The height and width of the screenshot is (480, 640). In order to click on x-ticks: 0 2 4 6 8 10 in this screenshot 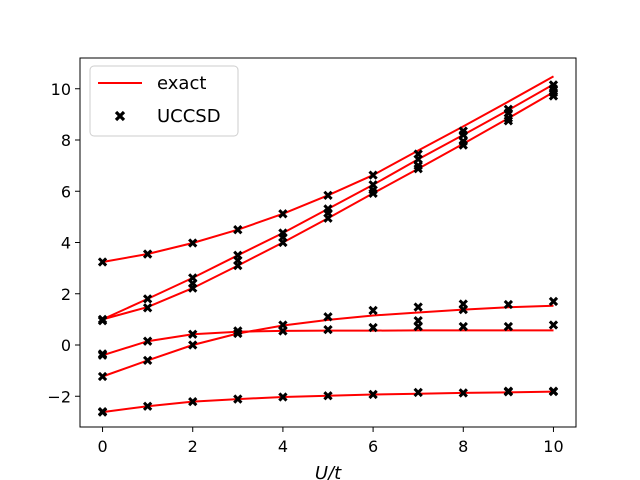, I will do `click(330, 441)`.